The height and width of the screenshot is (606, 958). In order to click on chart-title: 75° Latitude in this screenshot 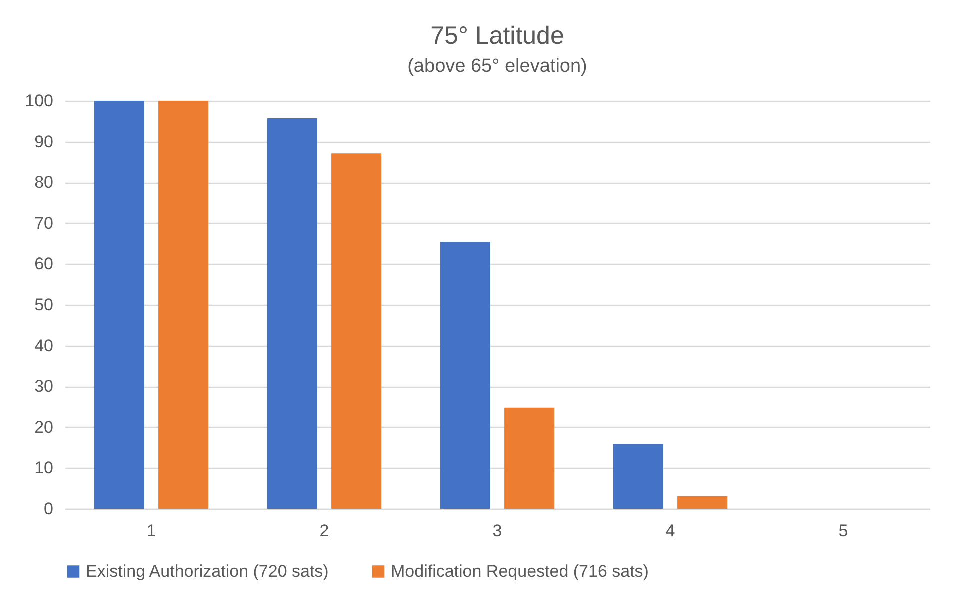, I will do `click(497, 36)`.